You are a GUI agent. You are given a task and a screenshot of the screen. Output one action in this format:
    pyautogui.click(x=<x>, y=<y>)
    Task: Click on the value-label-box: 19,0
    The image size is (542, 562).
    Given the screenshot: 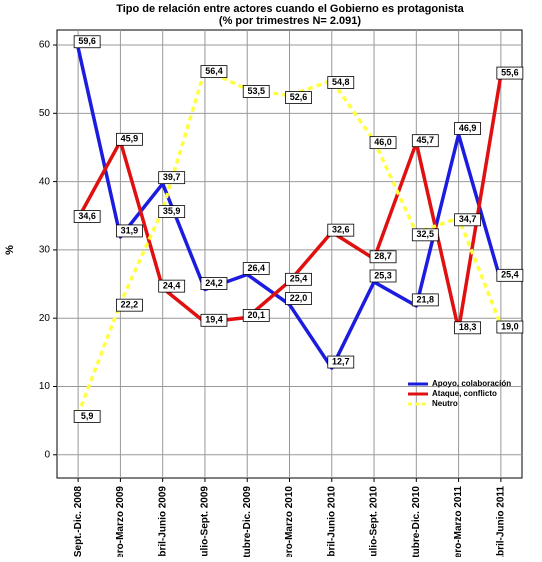 What is the action you would take?
    pyautogui.click(x=510, y=327)
    